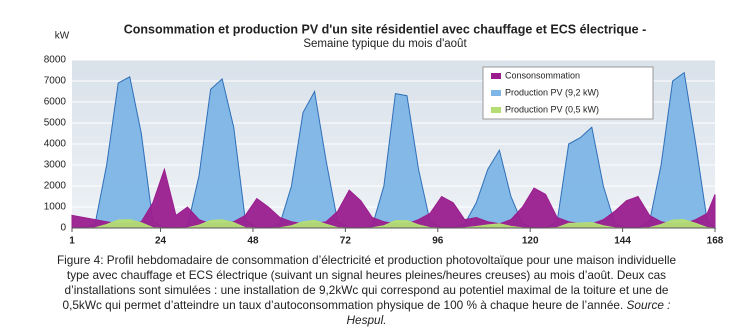  Describe the element at coordinates (346, 241) in the screenshot. I see `x-tick-label: 72` at that location.